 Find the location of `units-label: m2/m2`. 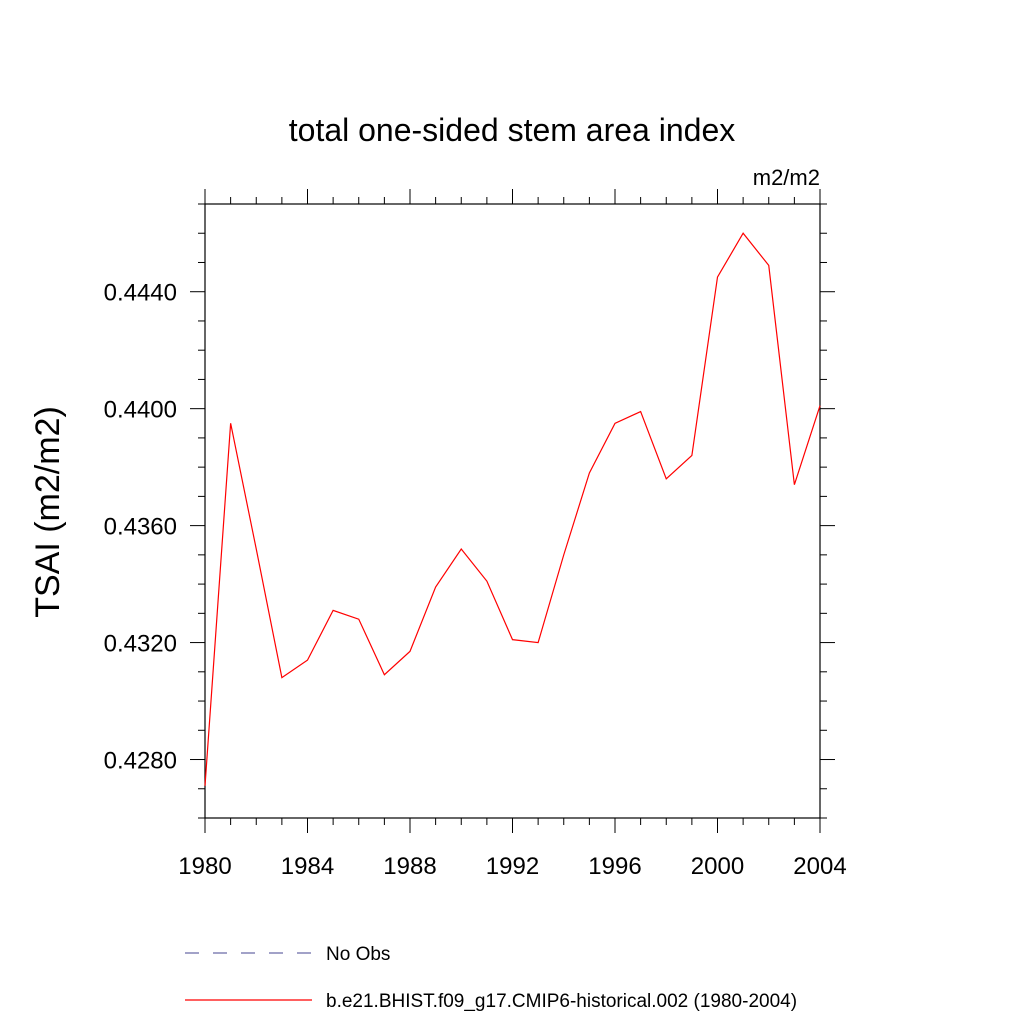

units-label: m2/m2 is located at coordinates (786, 177).